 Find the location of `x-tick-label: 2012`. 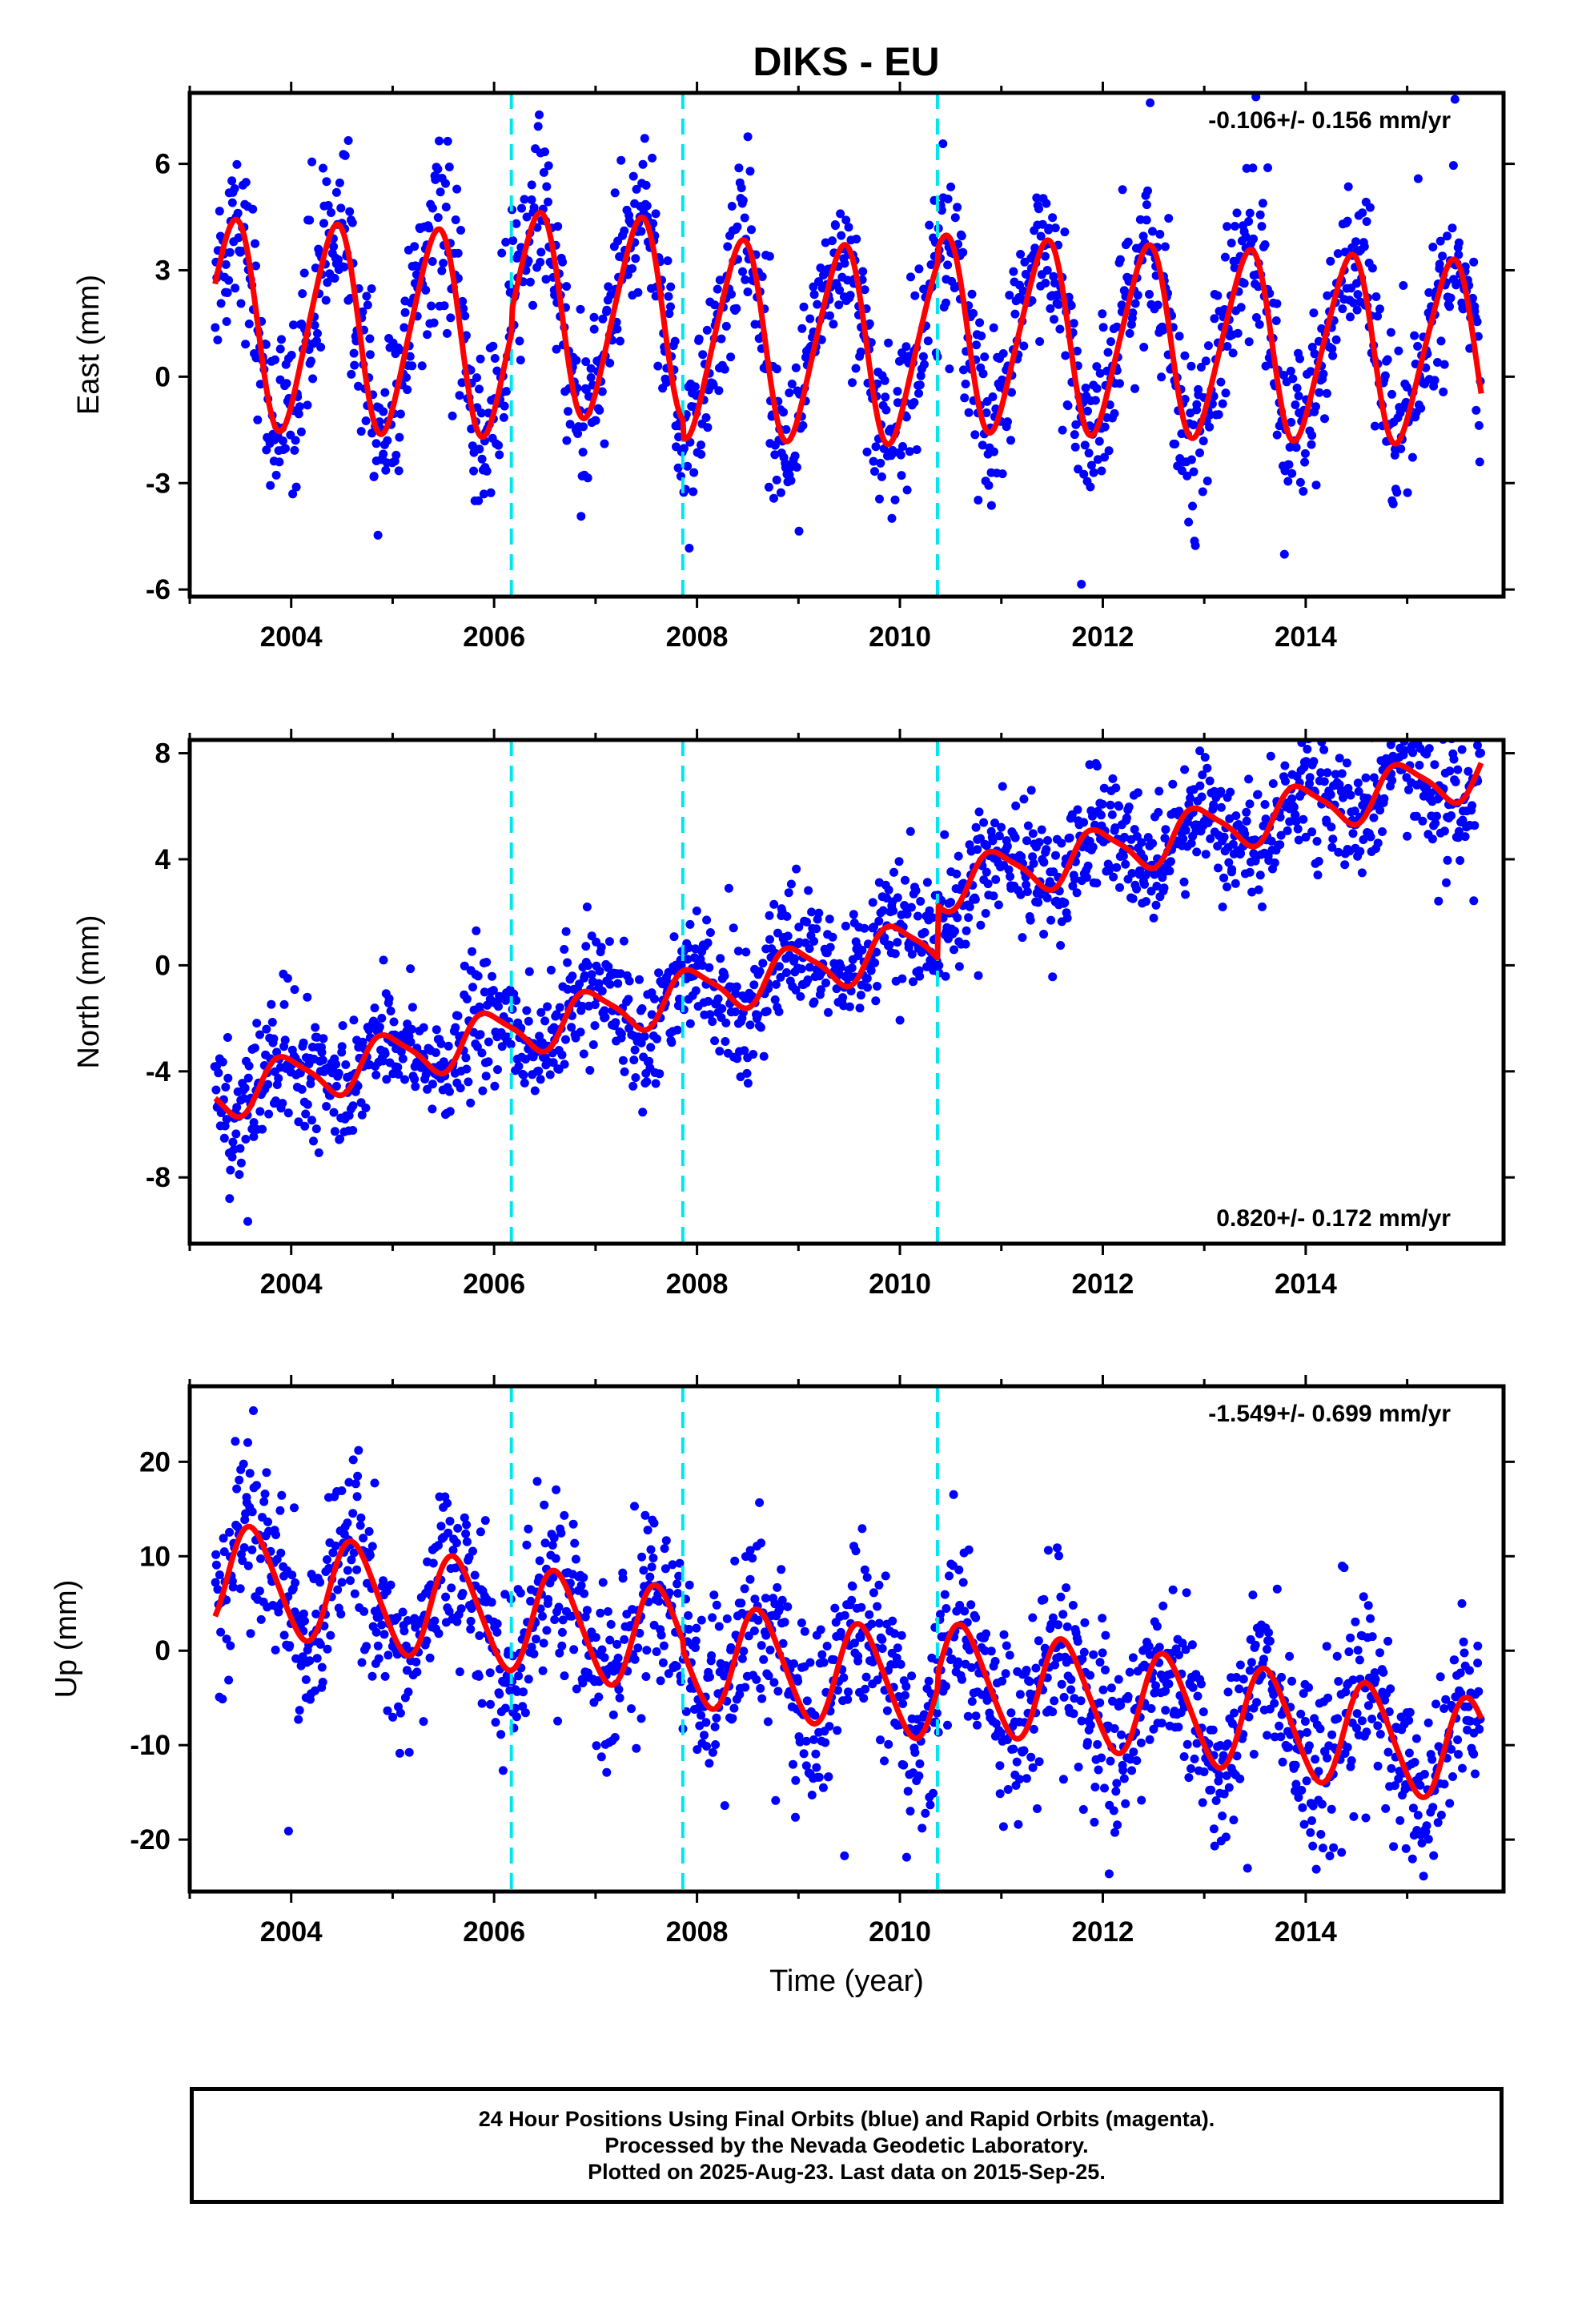

x-tick-label: 2012 is located at coordinates (1103, 637).